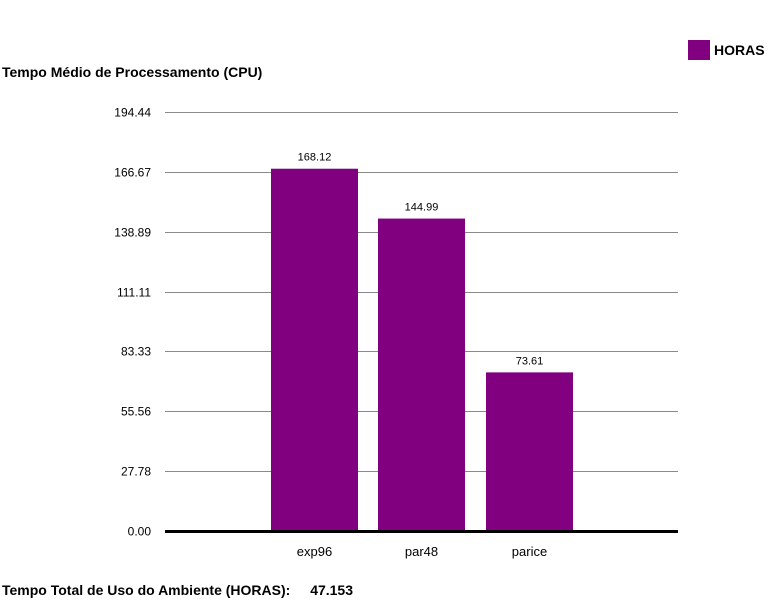 The height and width of the screenshot is (600, 768). Describe the element at coordinates (422, 208) in the screenshot. I see `data-label: 144.99` at that location.